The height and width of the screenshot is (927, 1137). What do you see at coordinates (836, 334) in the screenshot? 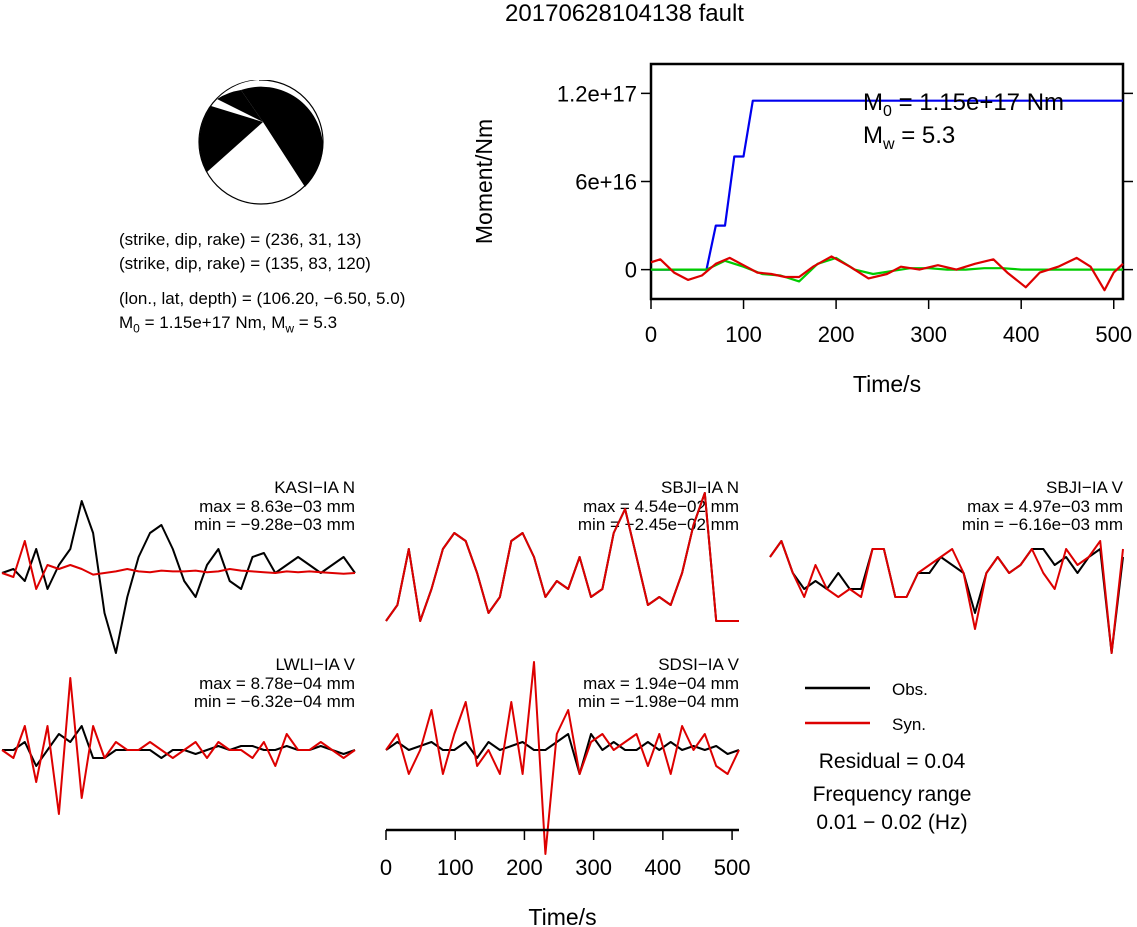
I see `moment-x-tick-label: 200` at bounding box center [836, 334].